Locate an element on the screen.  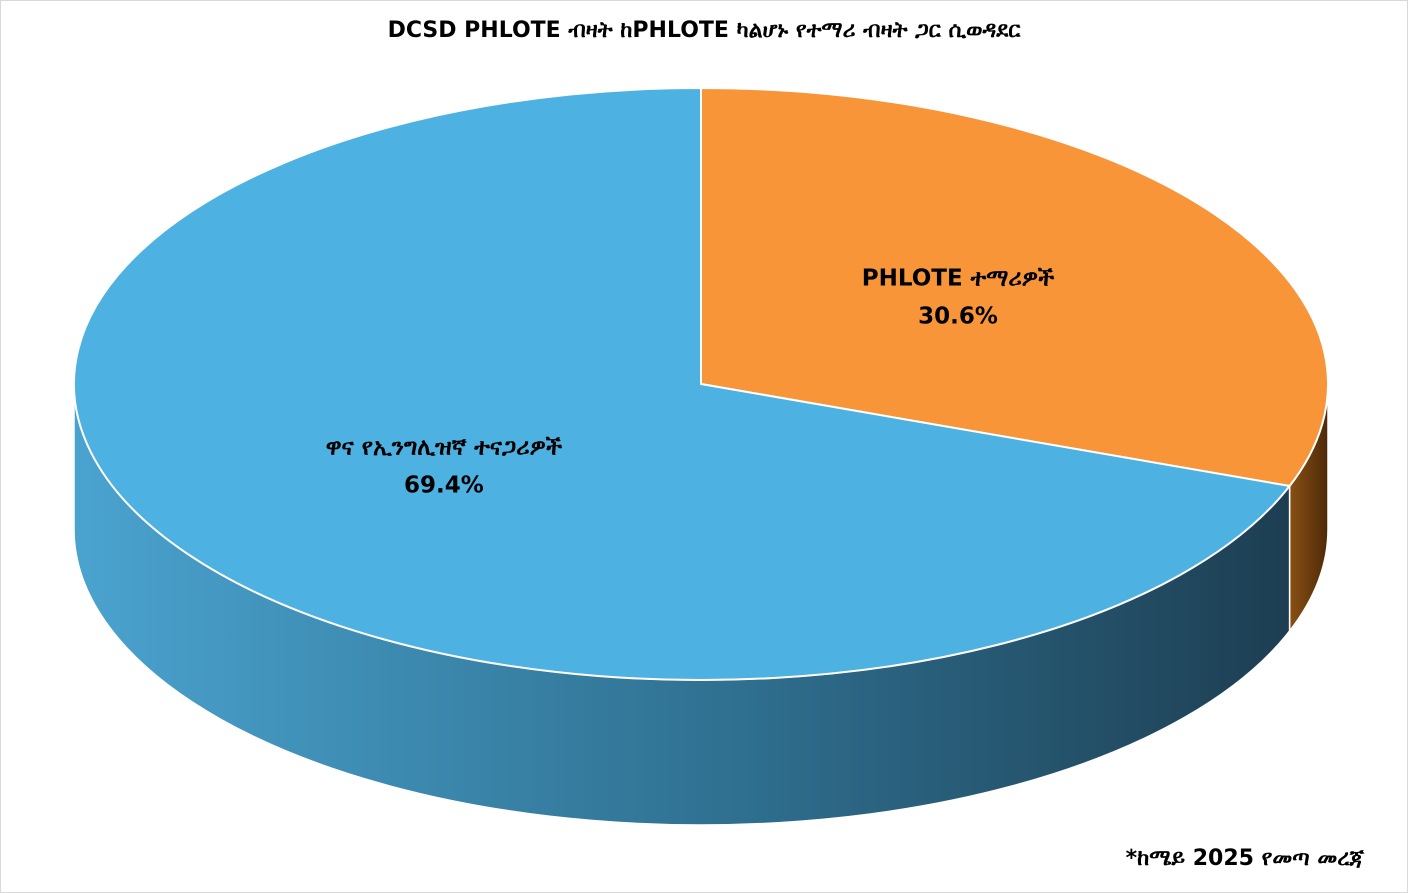
slice-2-value-label: 69.4% is located at coordinates (444, 486).